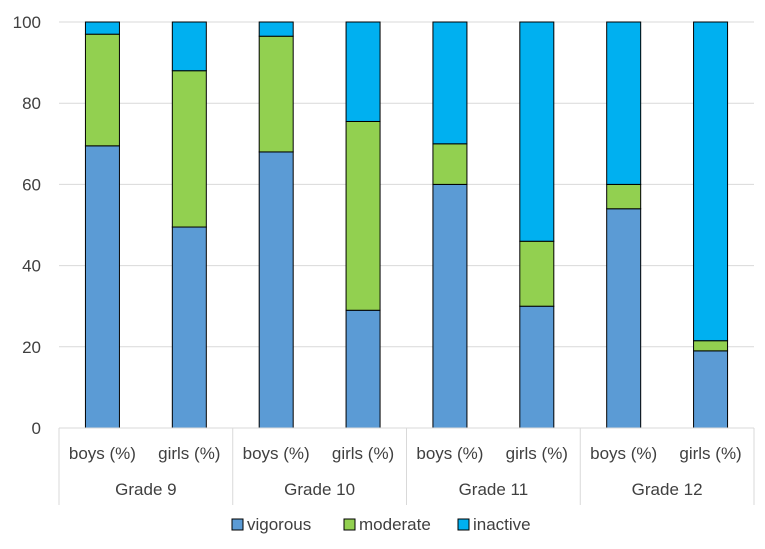 The image size is (765, 549). What do you see at coordinates (395, 524) in the screenshot?
I see `legend-label-moderate: moderate` at bounding box center [395, 524].